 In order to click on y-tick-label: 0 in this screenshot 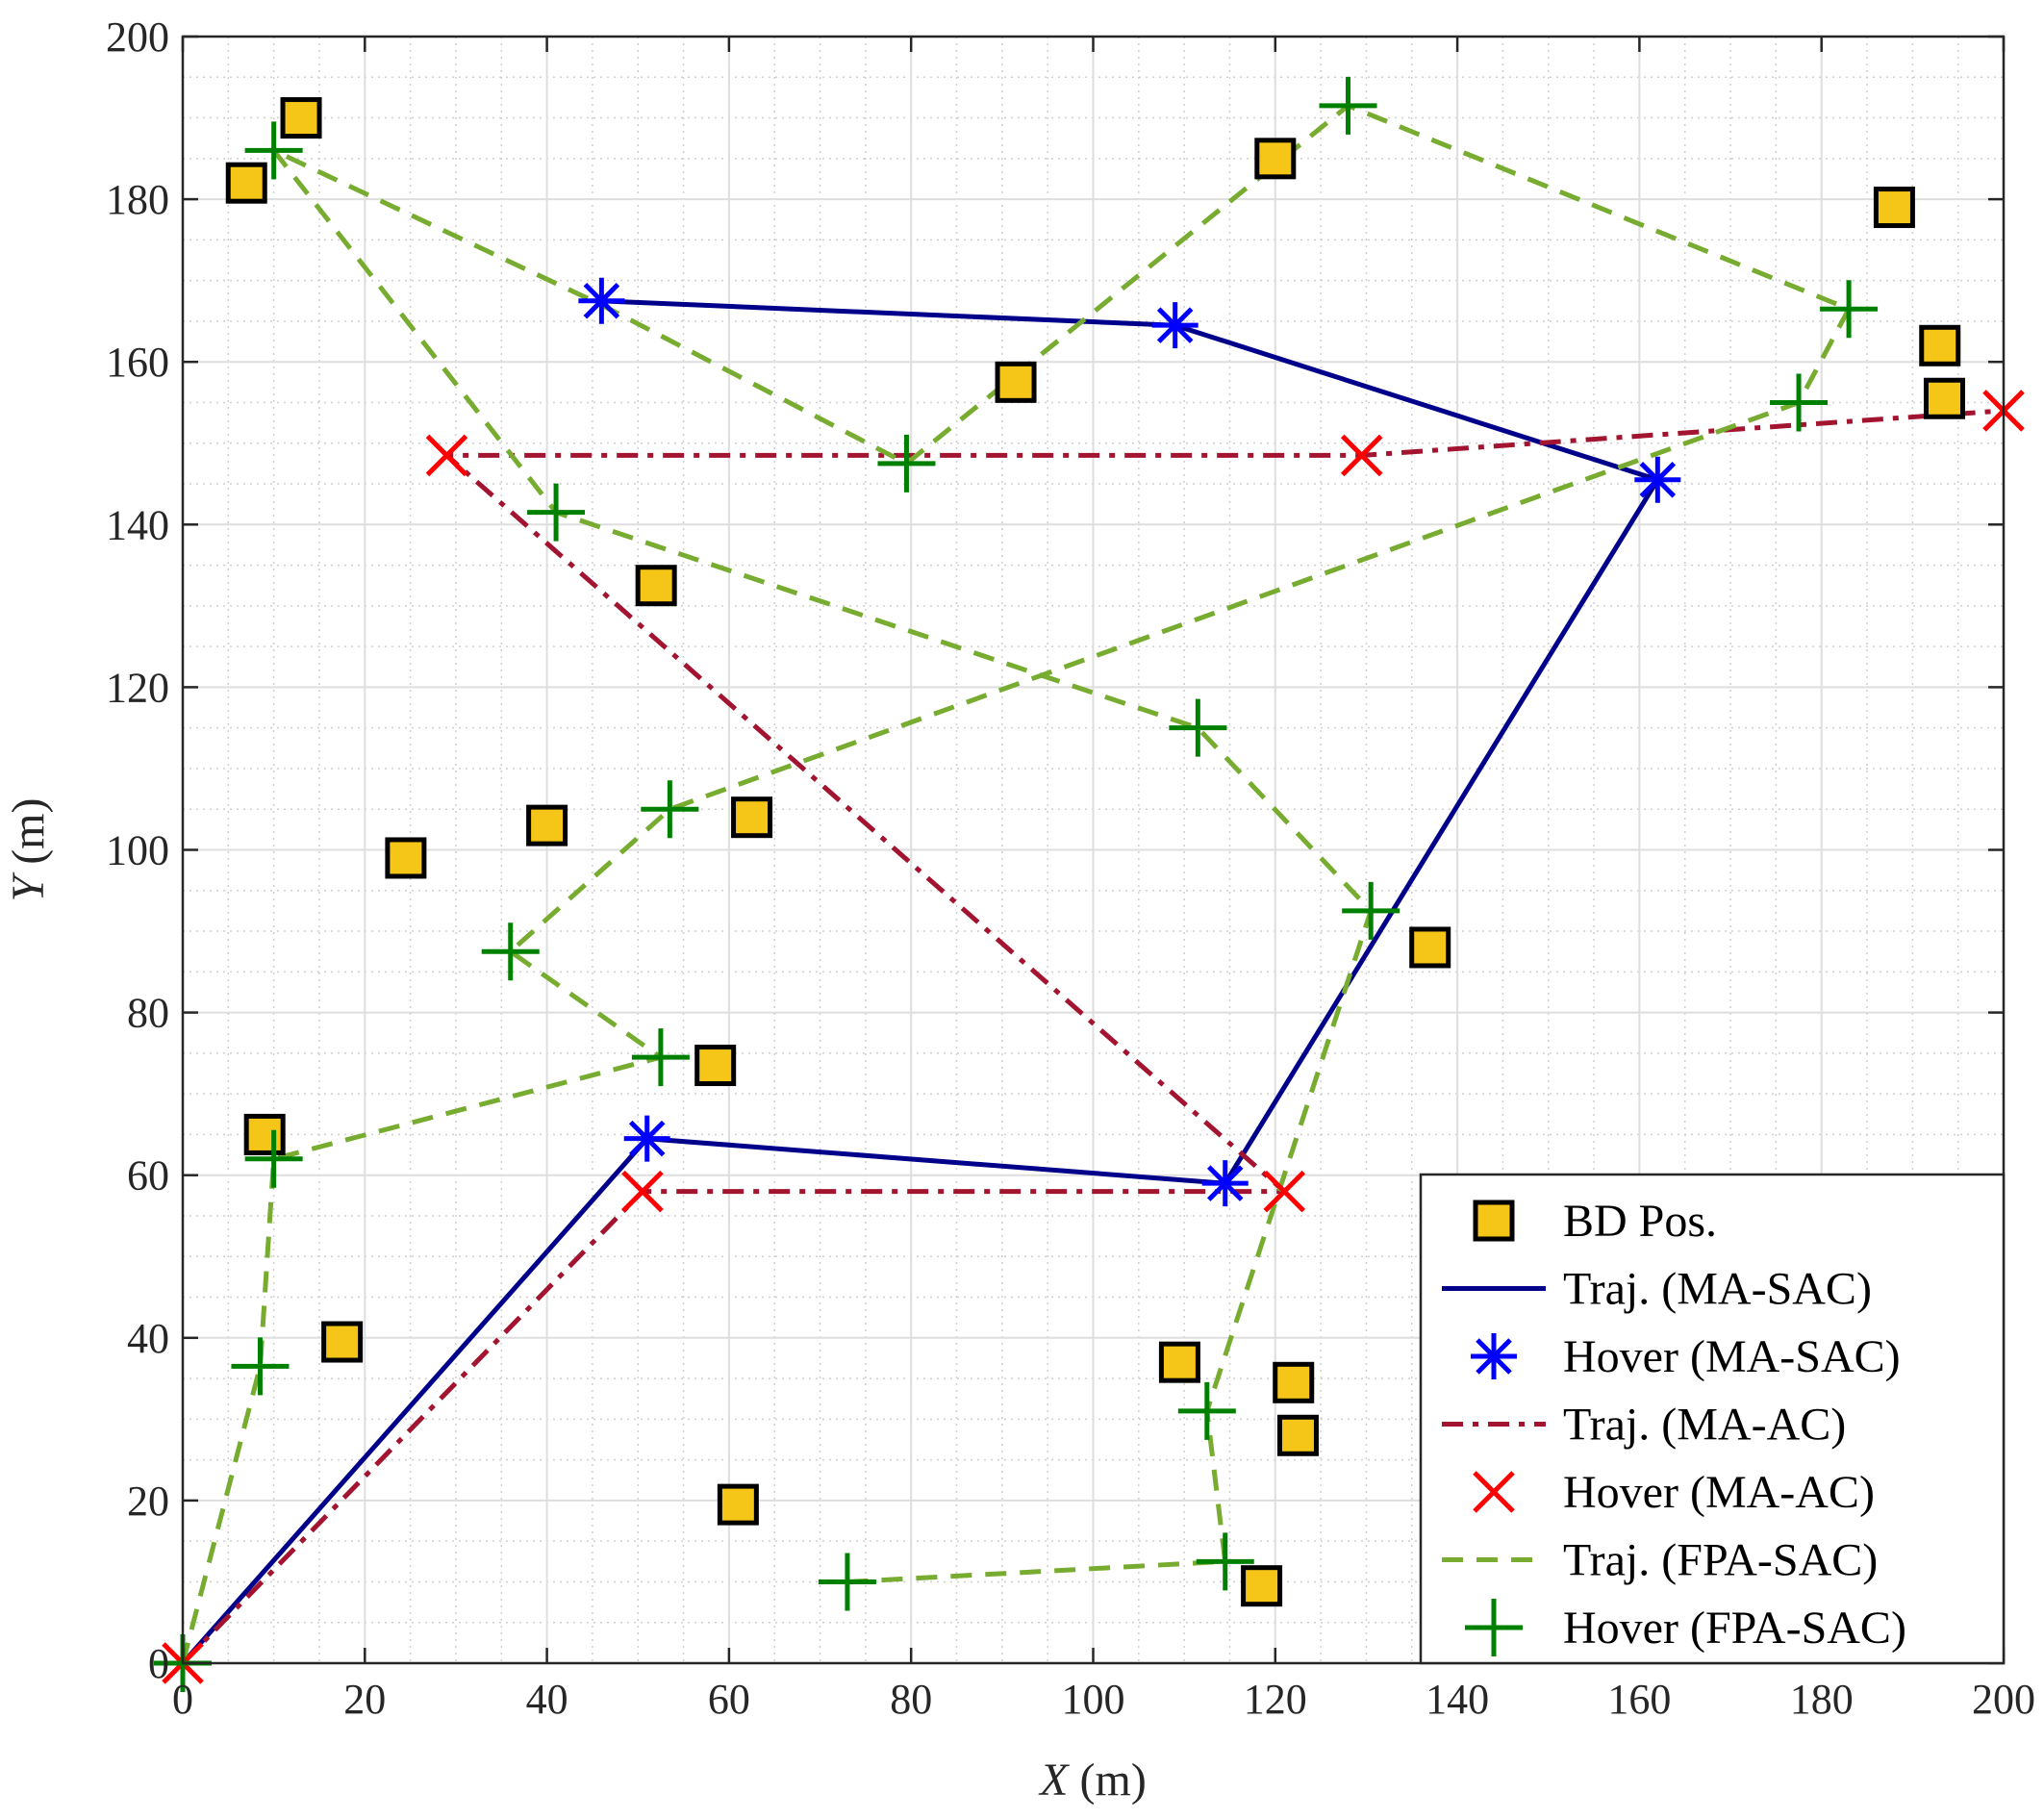, I will do `click(158, 1663)`.